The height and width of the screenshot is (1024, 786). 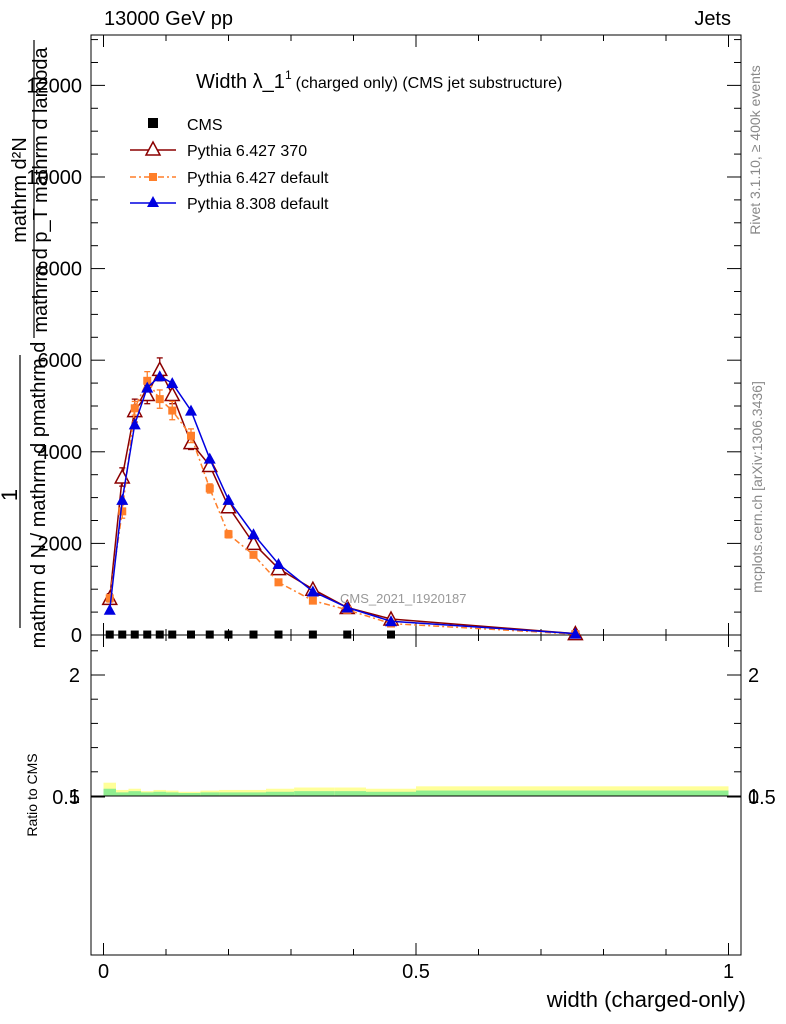 What do you see at coordinates (416, 972) in the screenshot?
I see `x-tick-label: 0.5` at bounding box center [416, 972].